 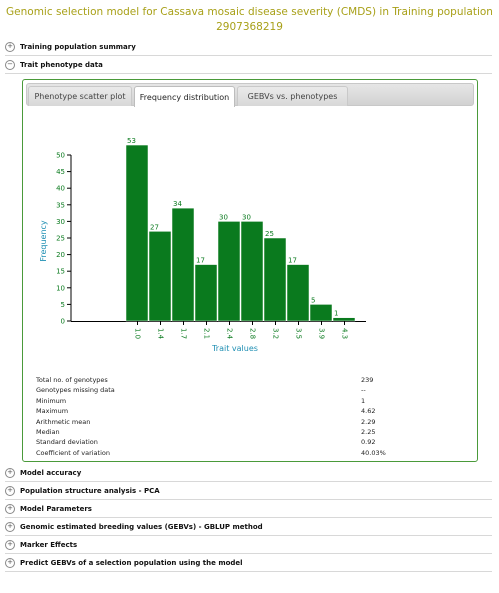 I want to click on y-axis-title: Frequency, so click(x=43, y=241).